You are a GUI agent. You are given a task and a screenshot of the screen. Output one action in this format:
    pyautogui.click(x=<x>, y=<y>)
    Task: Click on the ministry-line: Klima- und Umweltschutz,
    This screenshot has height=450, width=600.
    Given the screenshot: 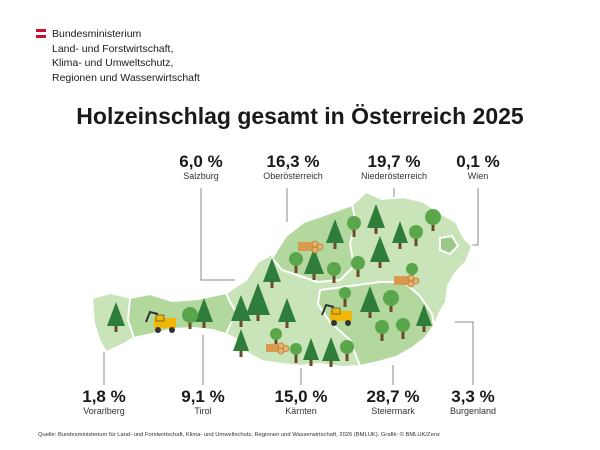 What is the action you would take?
    pyautogui.click(x=113, y=63)
    